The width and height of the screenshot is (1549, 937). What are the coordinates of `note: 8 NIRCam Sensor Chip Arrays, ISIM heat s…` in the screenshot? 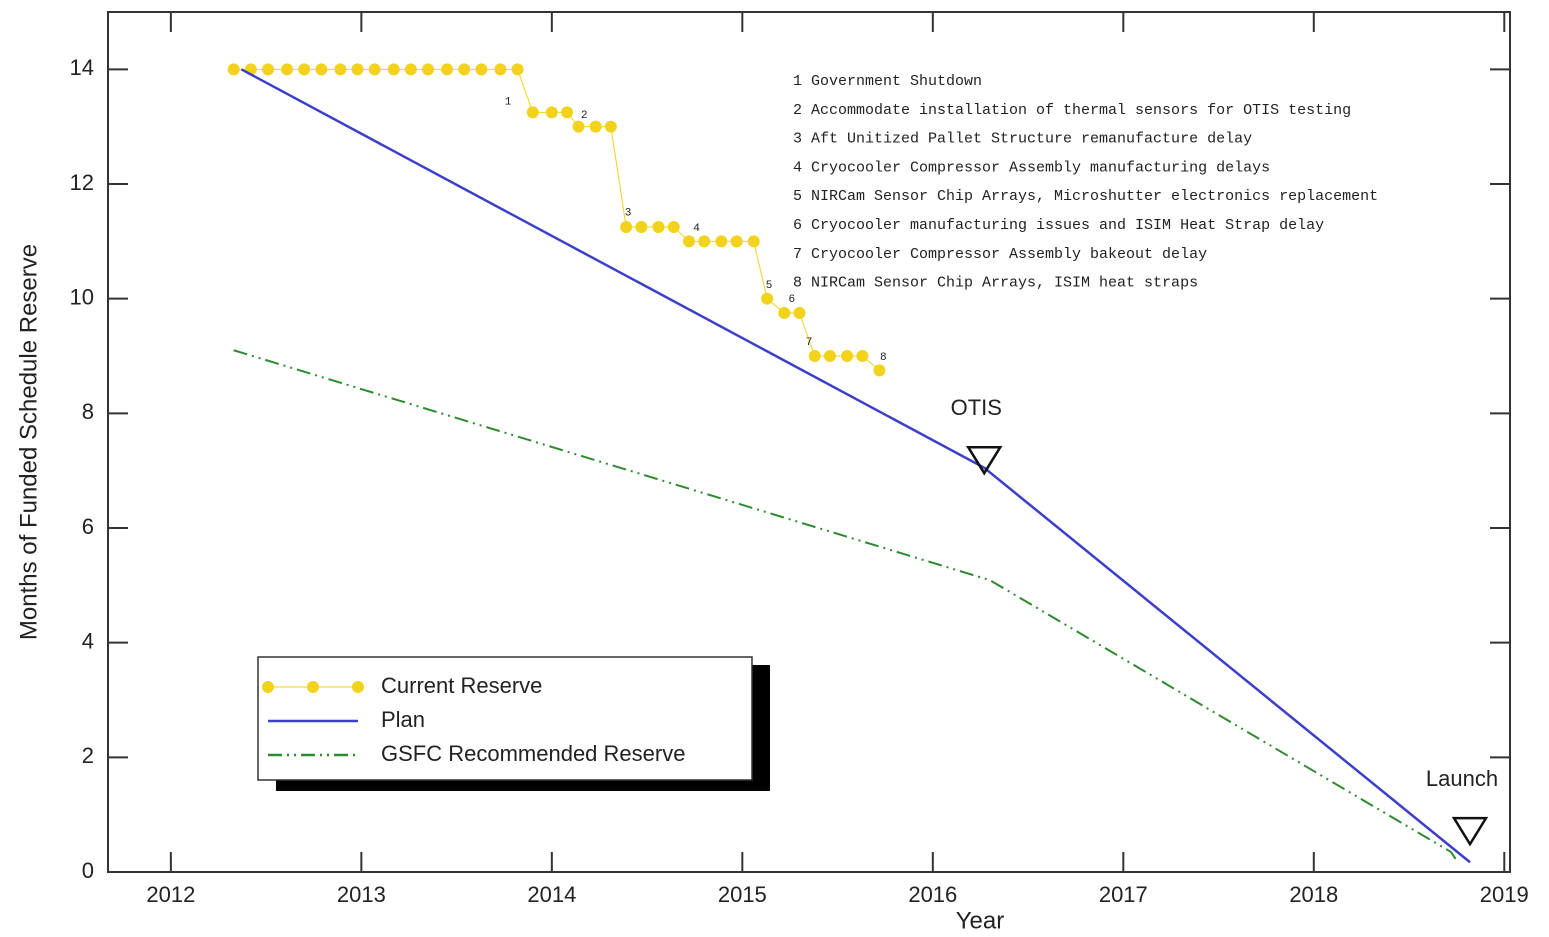 It's located at (995, 283).